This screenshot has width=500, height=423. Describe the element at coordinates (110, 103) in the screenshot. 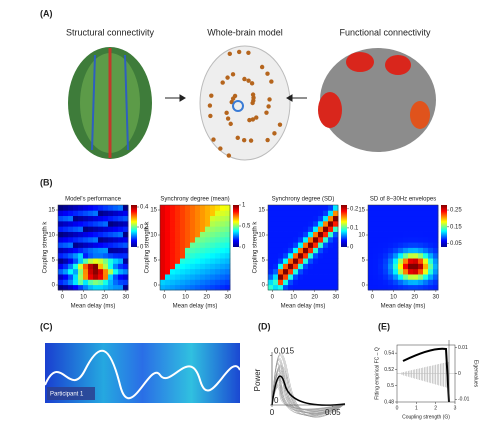

I see `structural-brain` at that location.